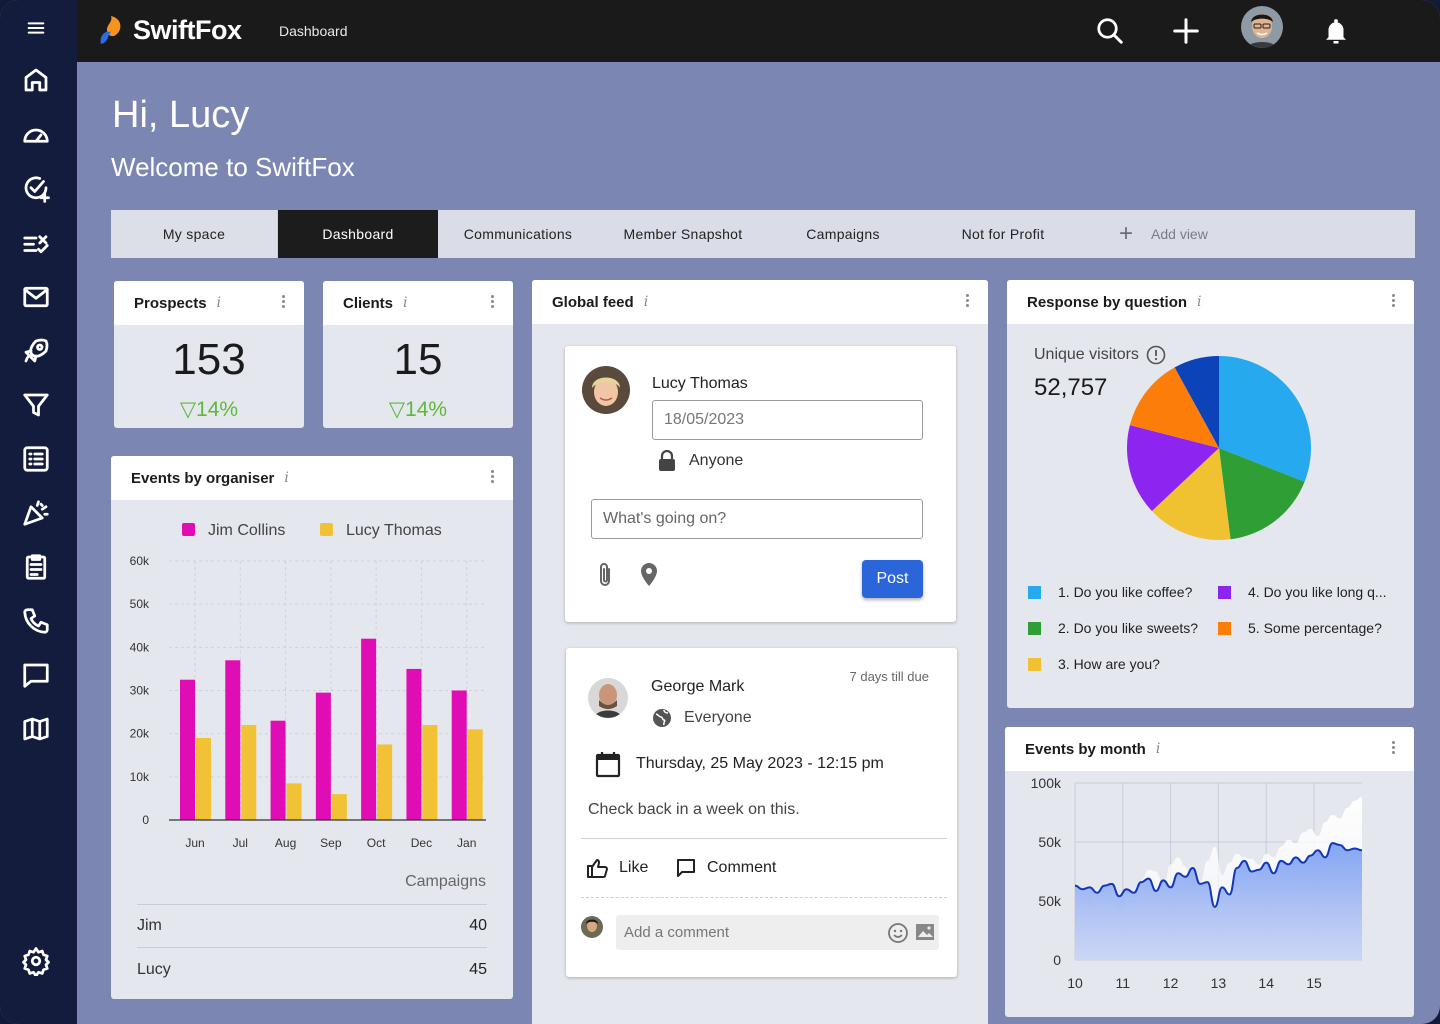  Describe the element at coordinates (194, 234) in the screenshot. I see `tab-my-space: My space` at that location.